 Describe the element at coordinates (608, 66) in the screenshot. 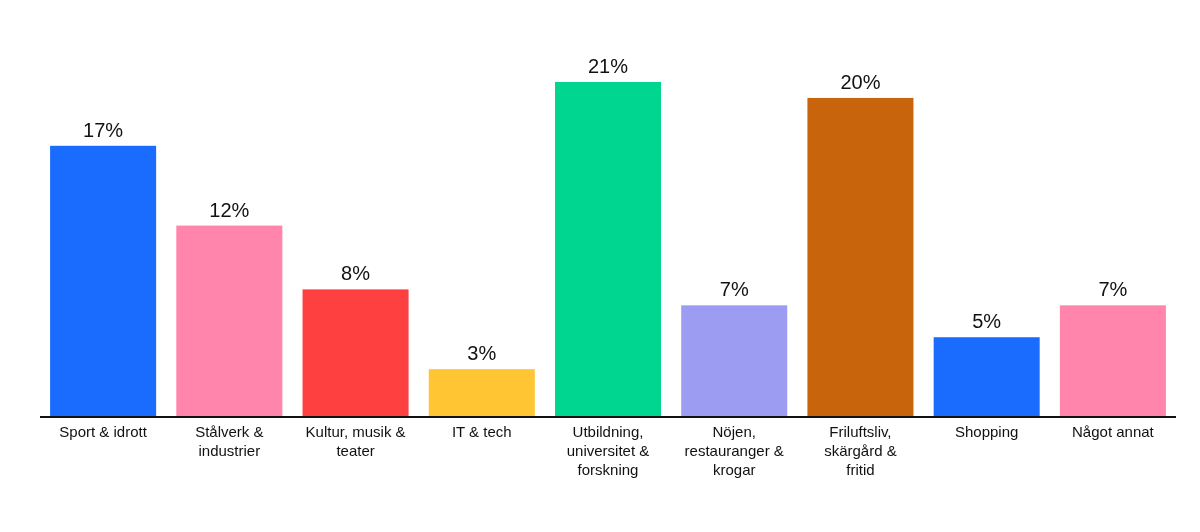

I see `data-label: 21%` at that location.